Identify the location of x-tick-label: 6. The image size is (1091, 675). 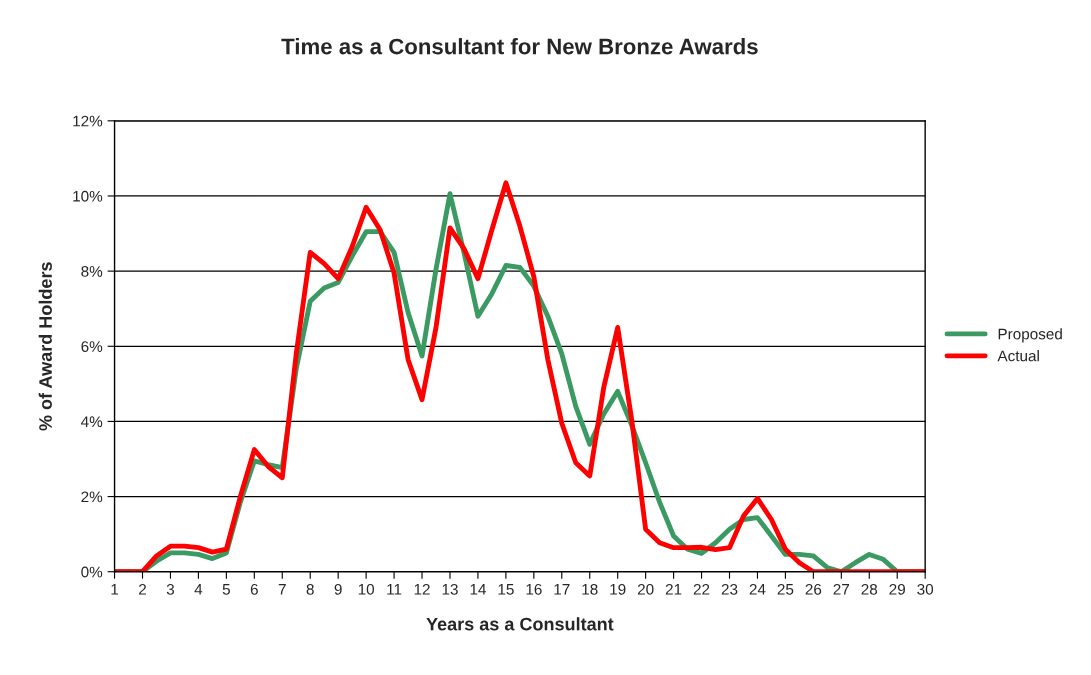
(254, 589).